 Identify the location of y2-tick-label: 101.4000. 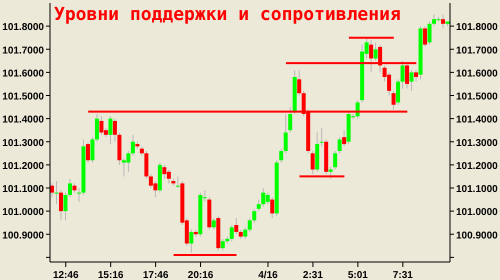
(477, 120).